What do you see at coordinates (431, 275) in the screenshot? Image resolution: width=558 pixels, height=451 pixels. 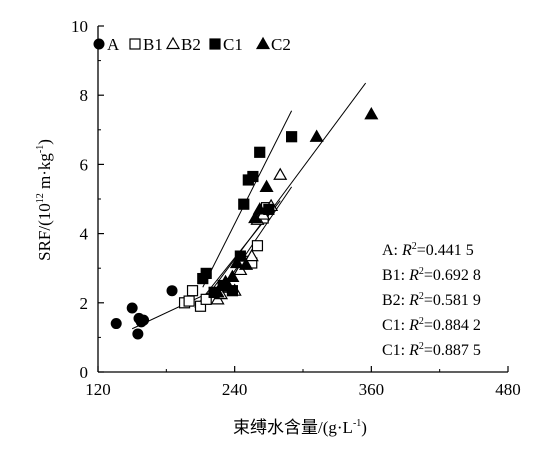 I see `r2-annotation: B1: R2=0.692 8` at bounding box center [431, 275].